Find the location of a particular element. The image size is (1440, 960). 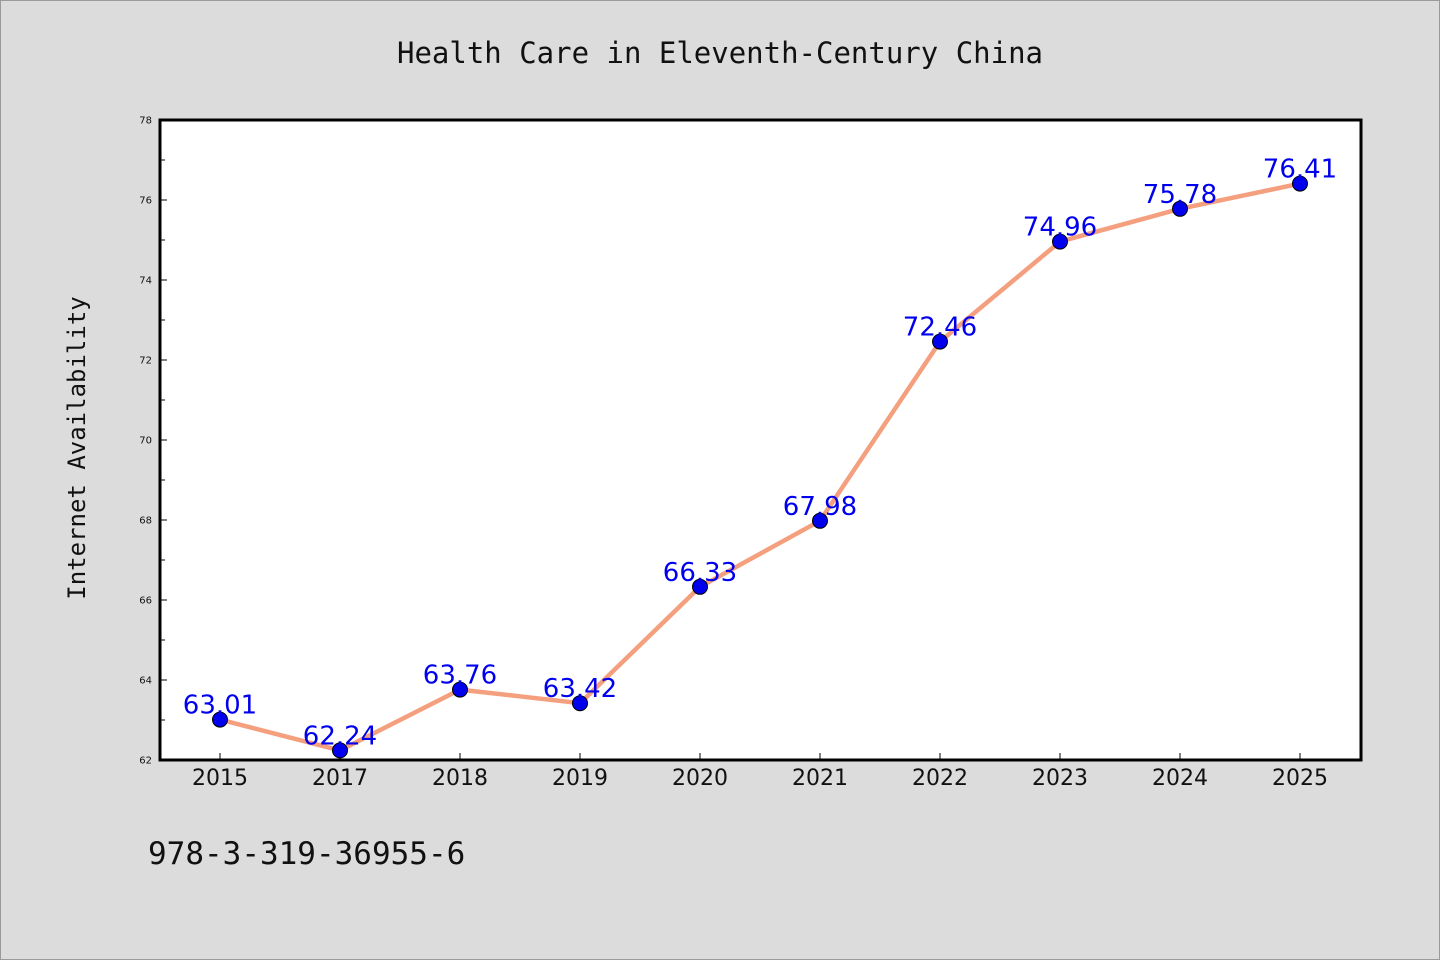

data-label: 62.24 is located at coordinates (340, 736).